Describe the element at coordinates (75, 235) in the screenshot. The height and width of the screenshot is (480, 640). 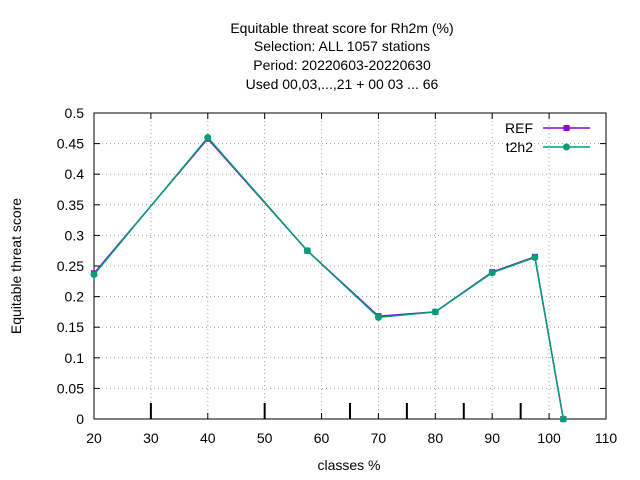
I see `y-tick-label: 0.3` at that location.